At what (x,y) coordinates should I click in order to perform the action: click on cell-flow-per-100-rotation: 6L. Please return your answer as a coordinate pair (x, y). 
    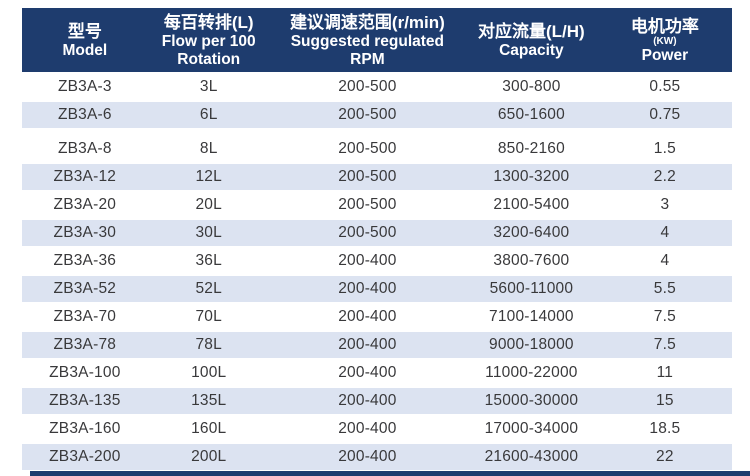
    Looking at the image, I should click on (208, 115).